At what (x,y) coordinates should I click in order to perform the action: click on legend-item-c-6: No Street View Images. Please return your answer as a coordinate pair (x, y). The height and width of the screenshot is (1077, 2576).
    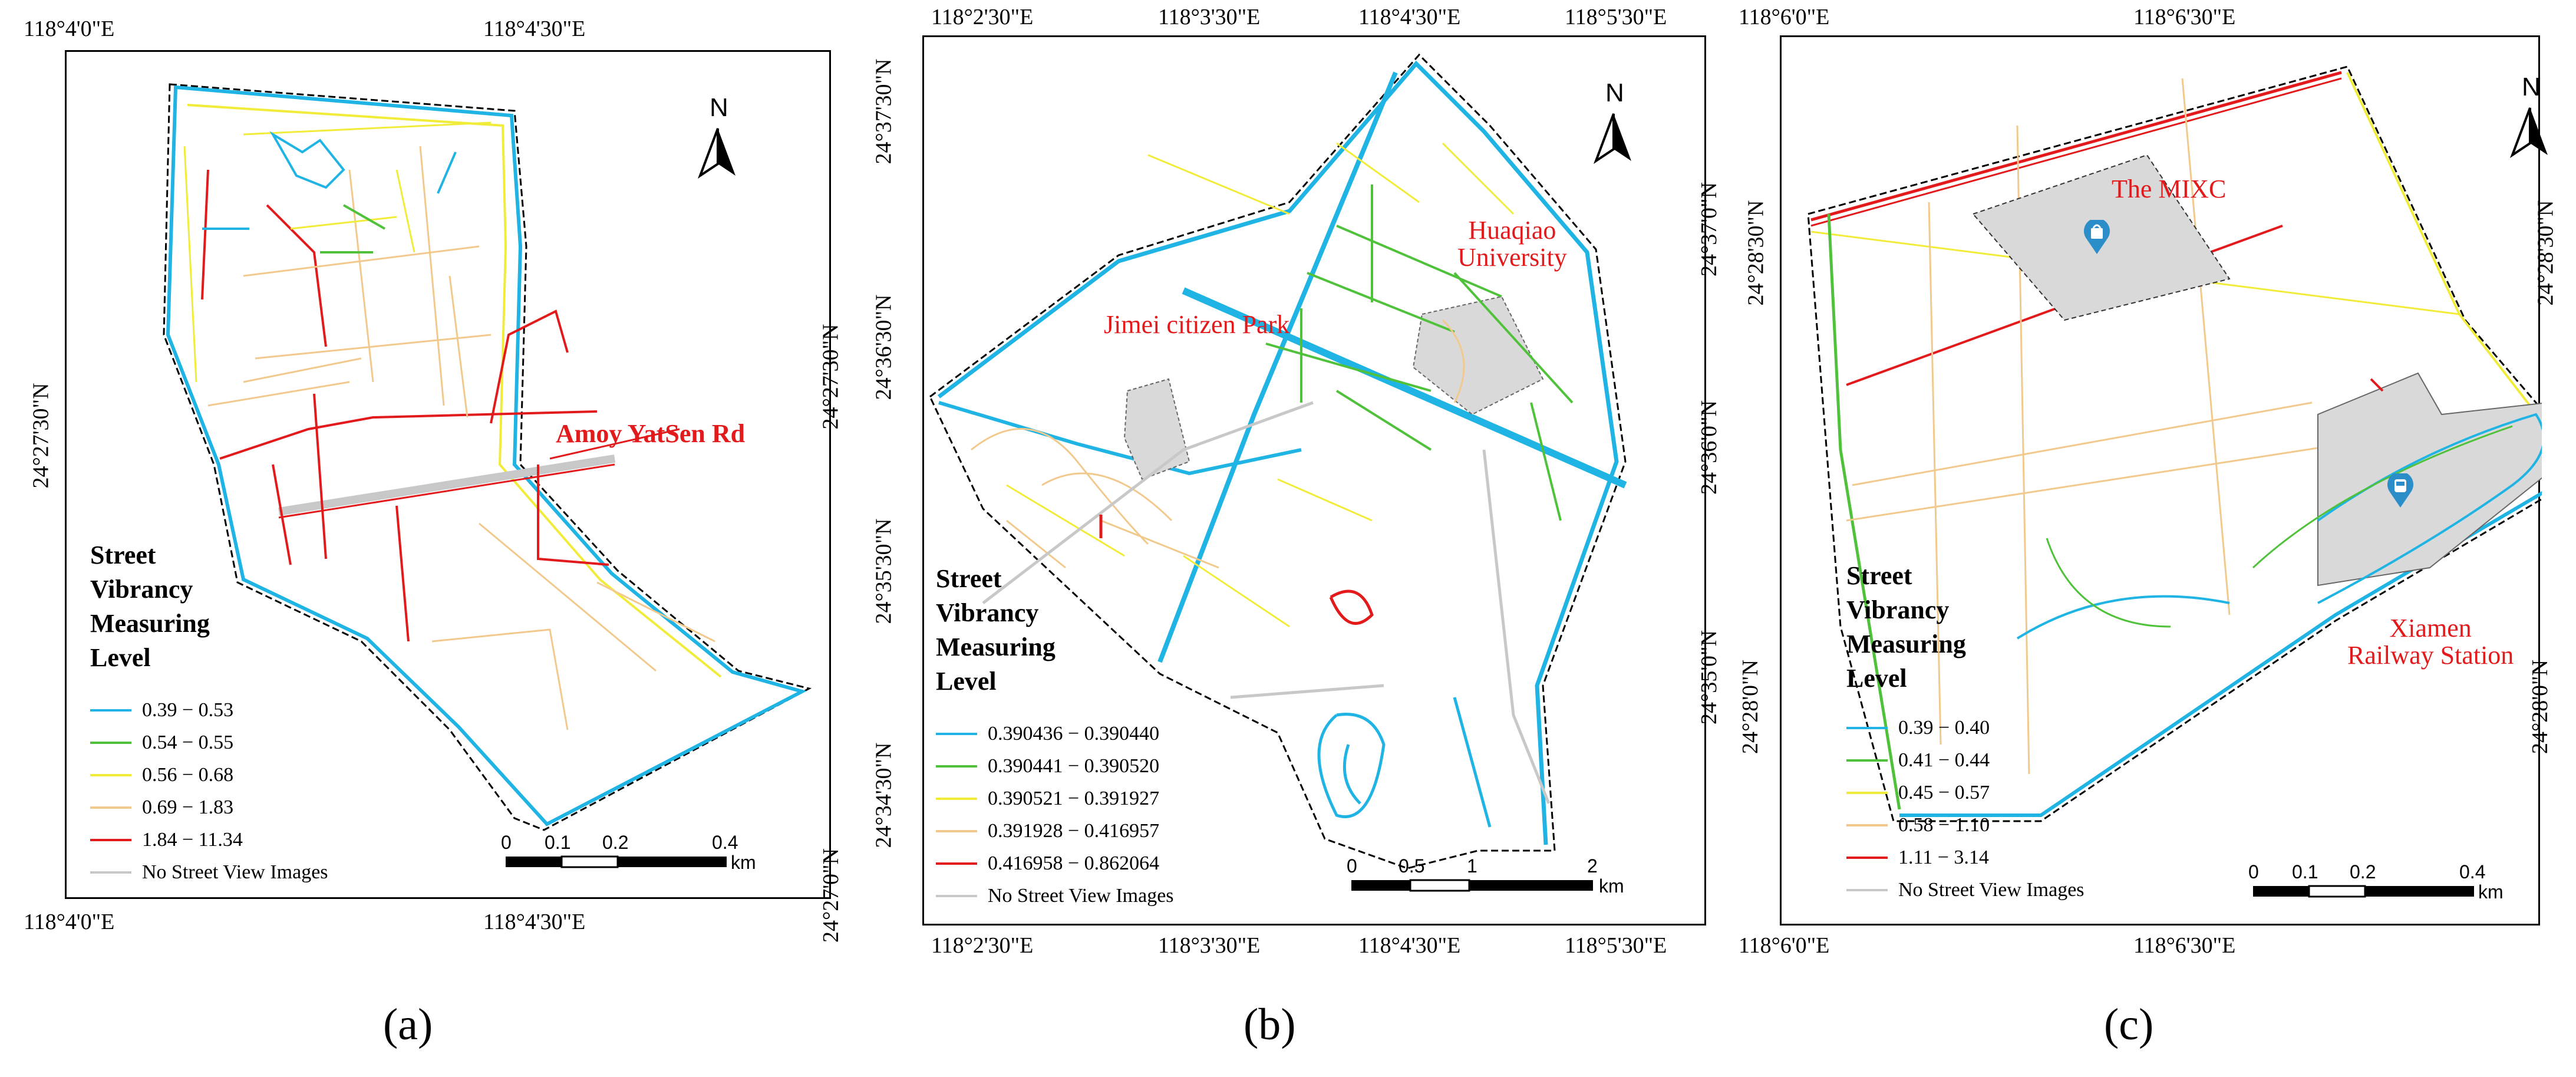
    Looking at the image, I should click on (1965, 890).